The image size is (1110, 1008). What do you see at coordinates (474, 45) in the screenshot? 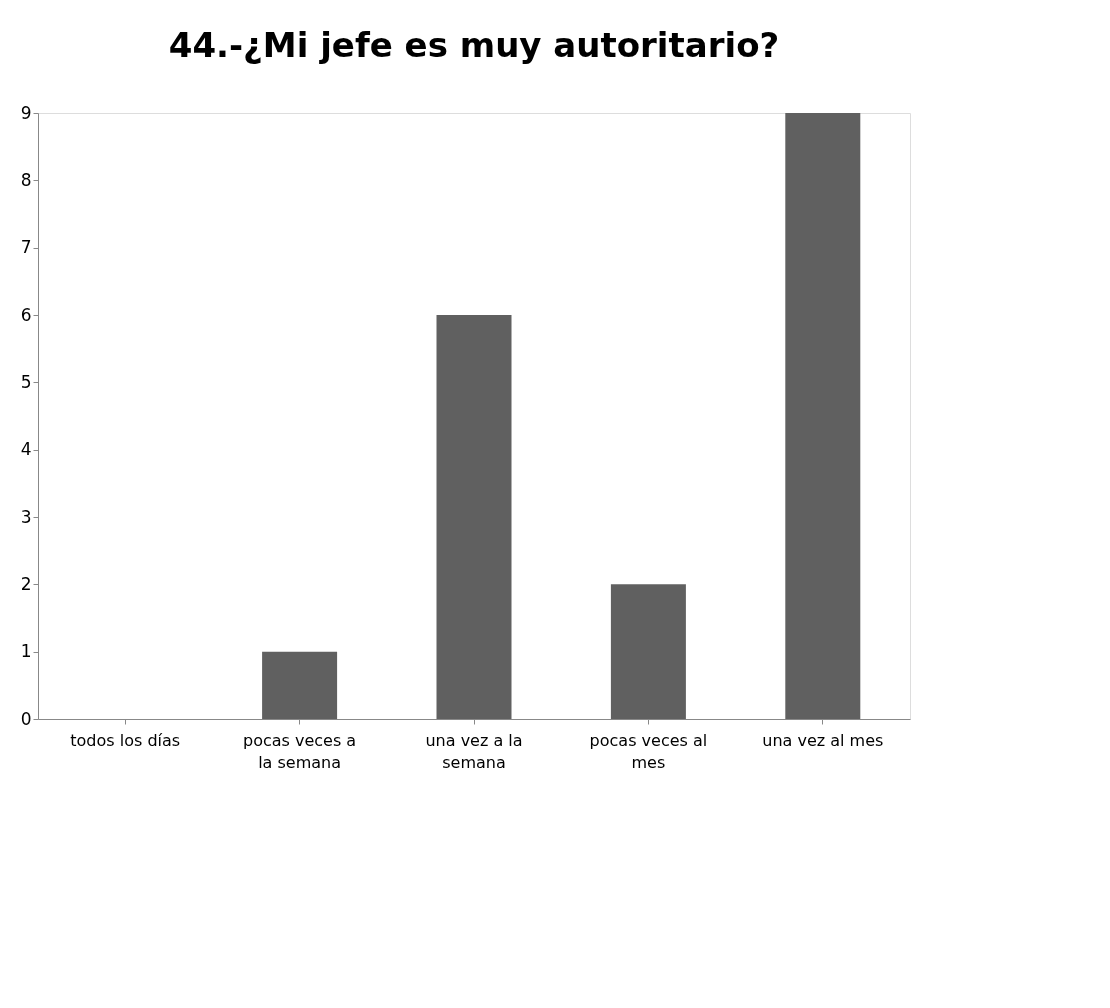
I see `chart-title: 44.-¿Mi jefe es muy autoritario?` at bounding box center [474, 45].